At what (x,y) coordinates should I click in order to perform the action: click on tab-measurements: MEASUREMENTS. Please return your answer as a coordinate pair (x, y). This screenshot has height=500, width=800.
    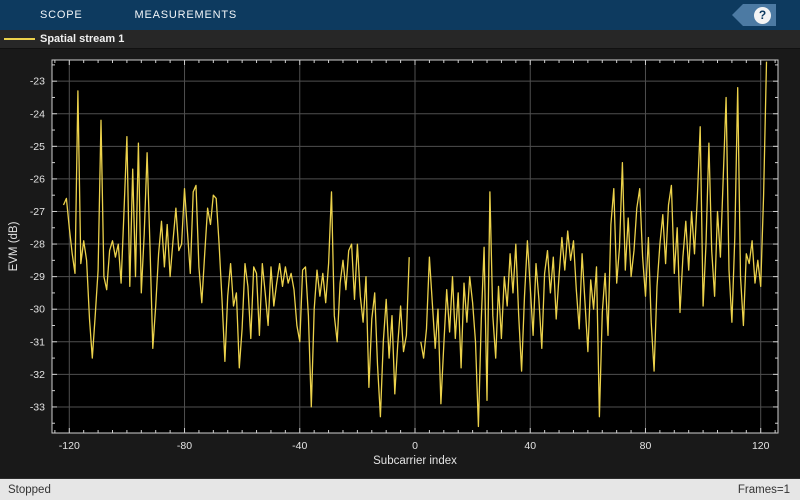
    Looking at the image, I should click on (186, 15).